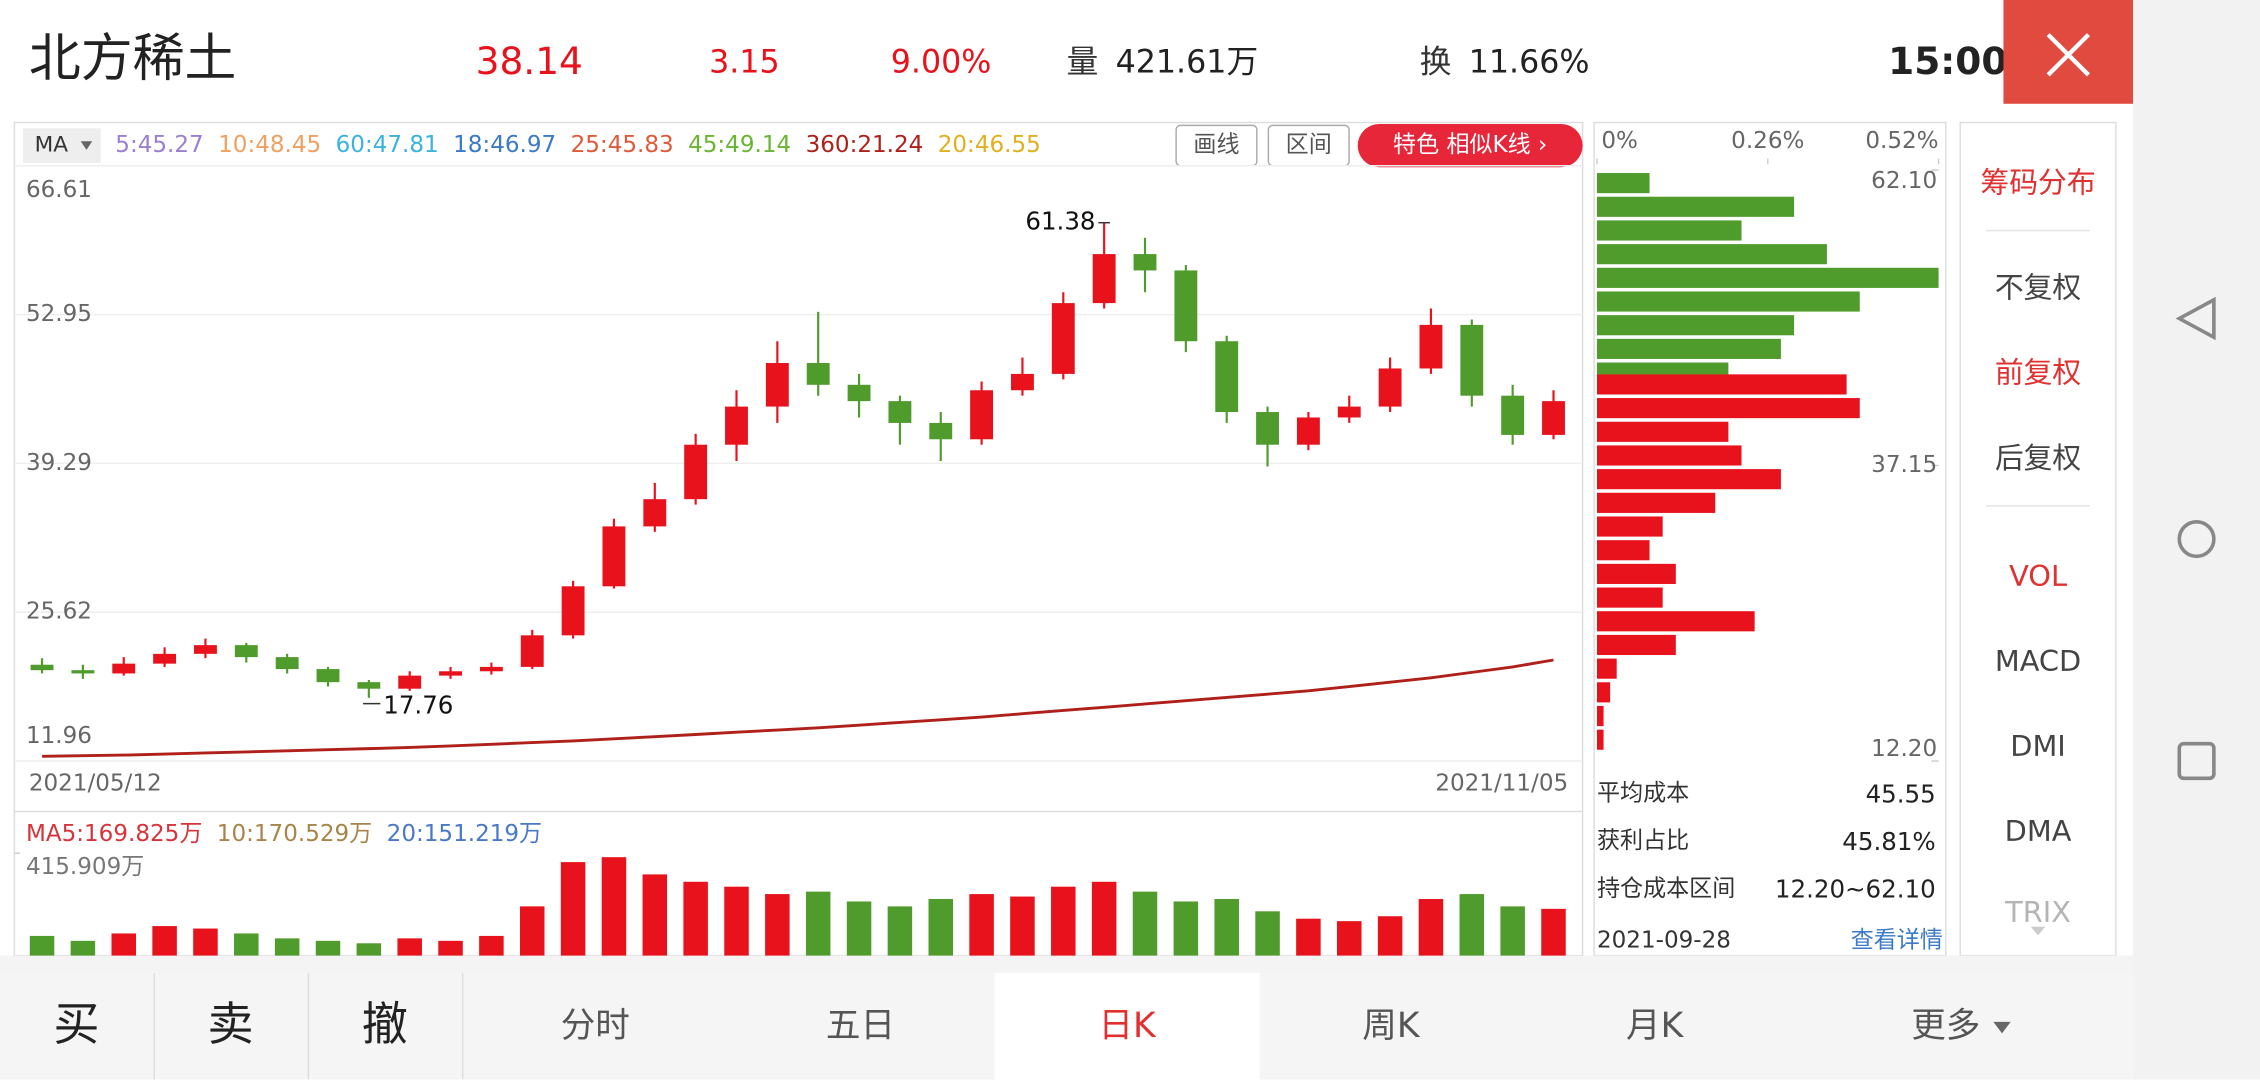  I want to click on stat-label: 持仓成本区间, so click(1666, 889).